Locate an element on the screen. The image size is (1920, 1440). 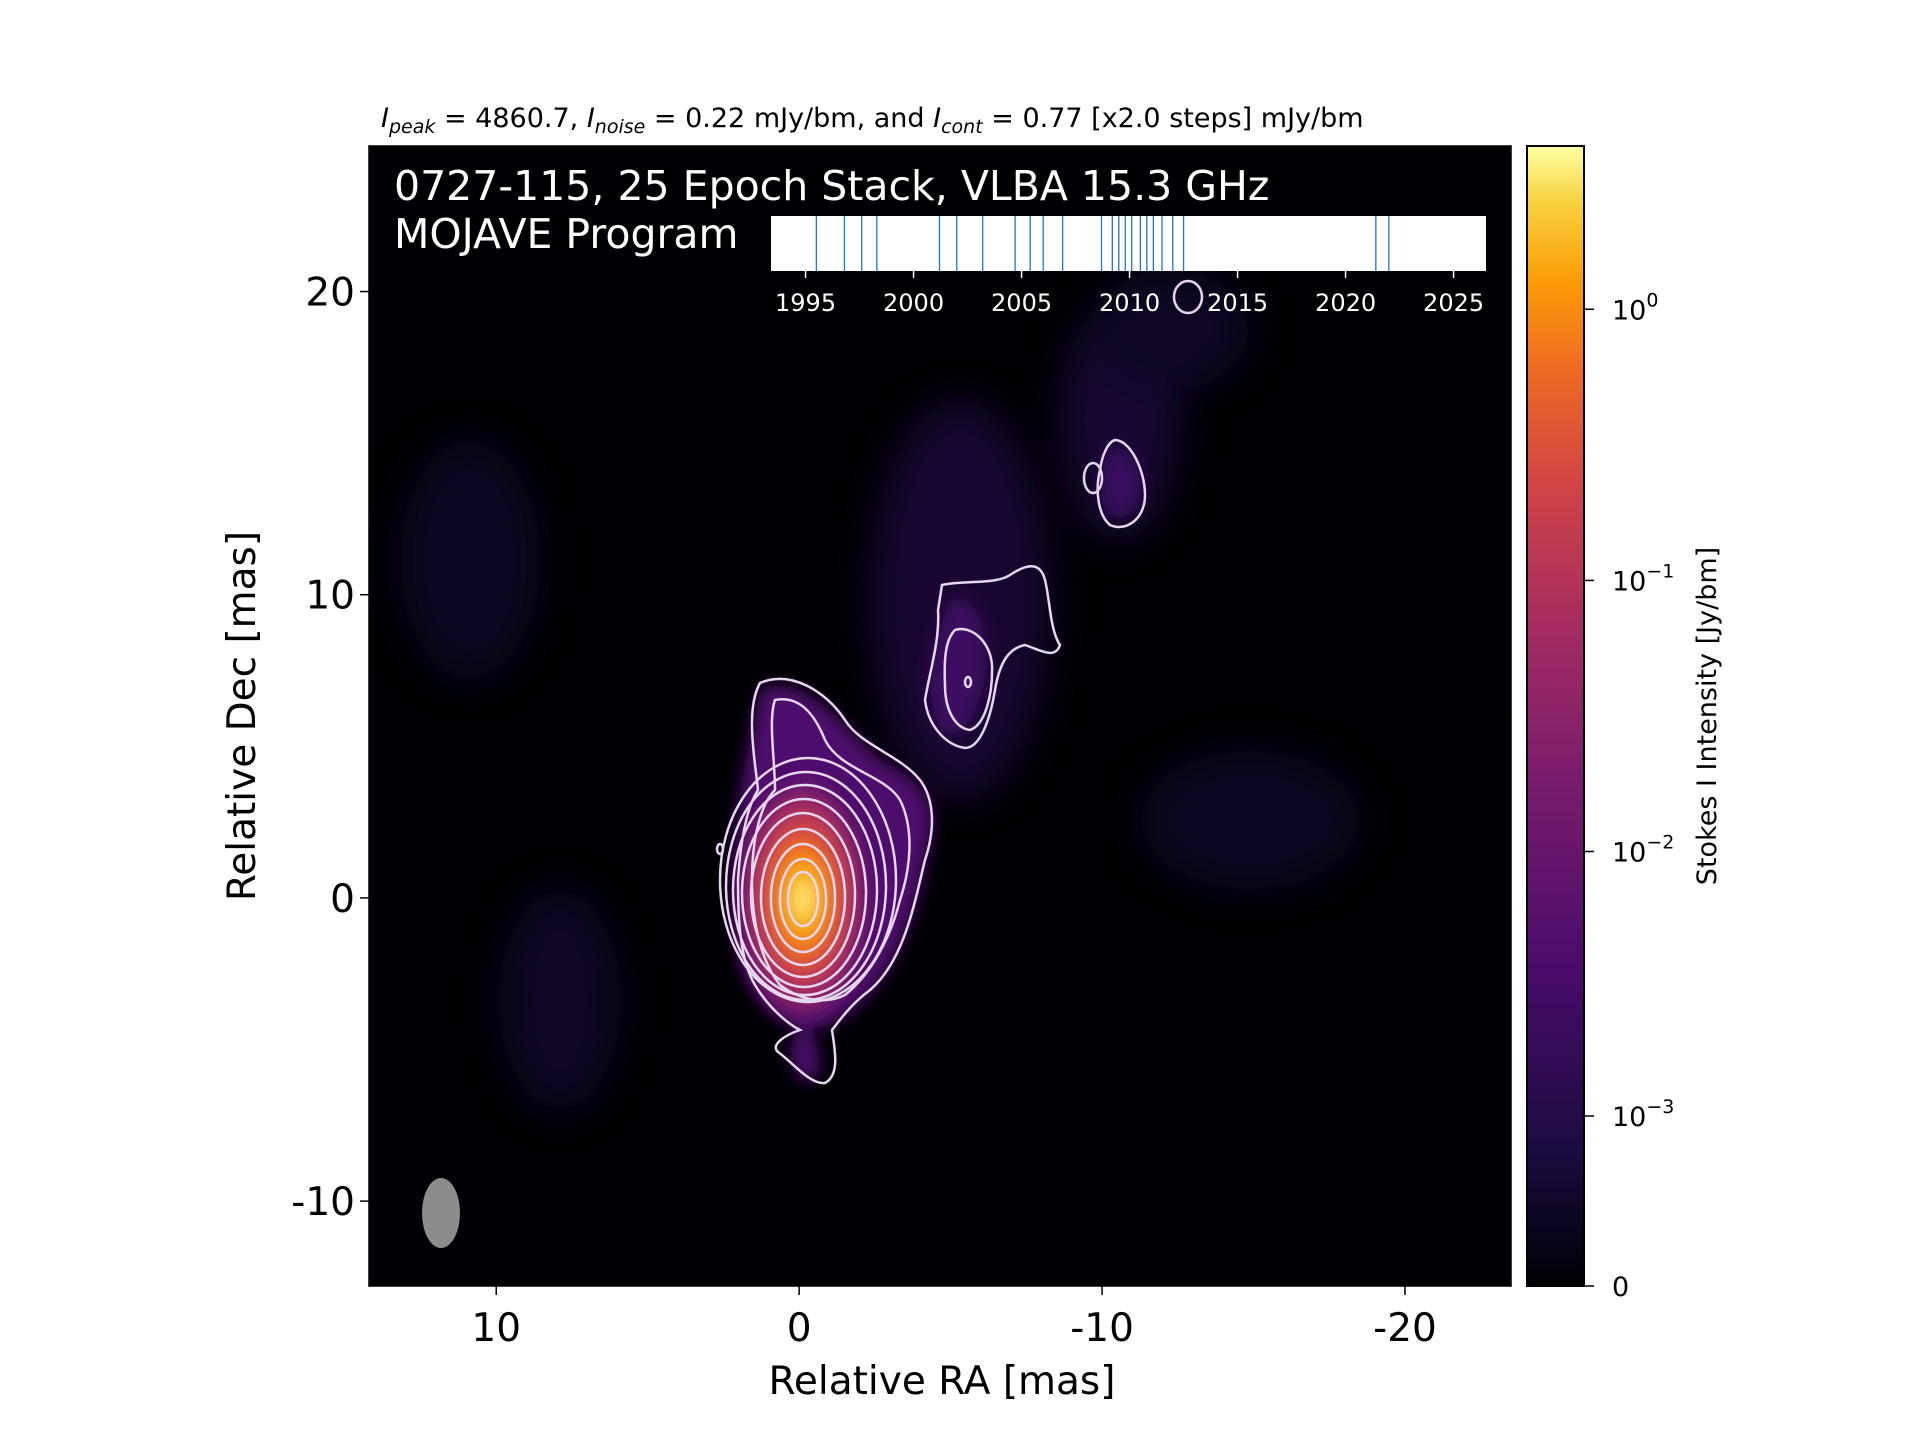
colorbar-tick-label-2: 10⁻² is located at coordinates (1643, 850).